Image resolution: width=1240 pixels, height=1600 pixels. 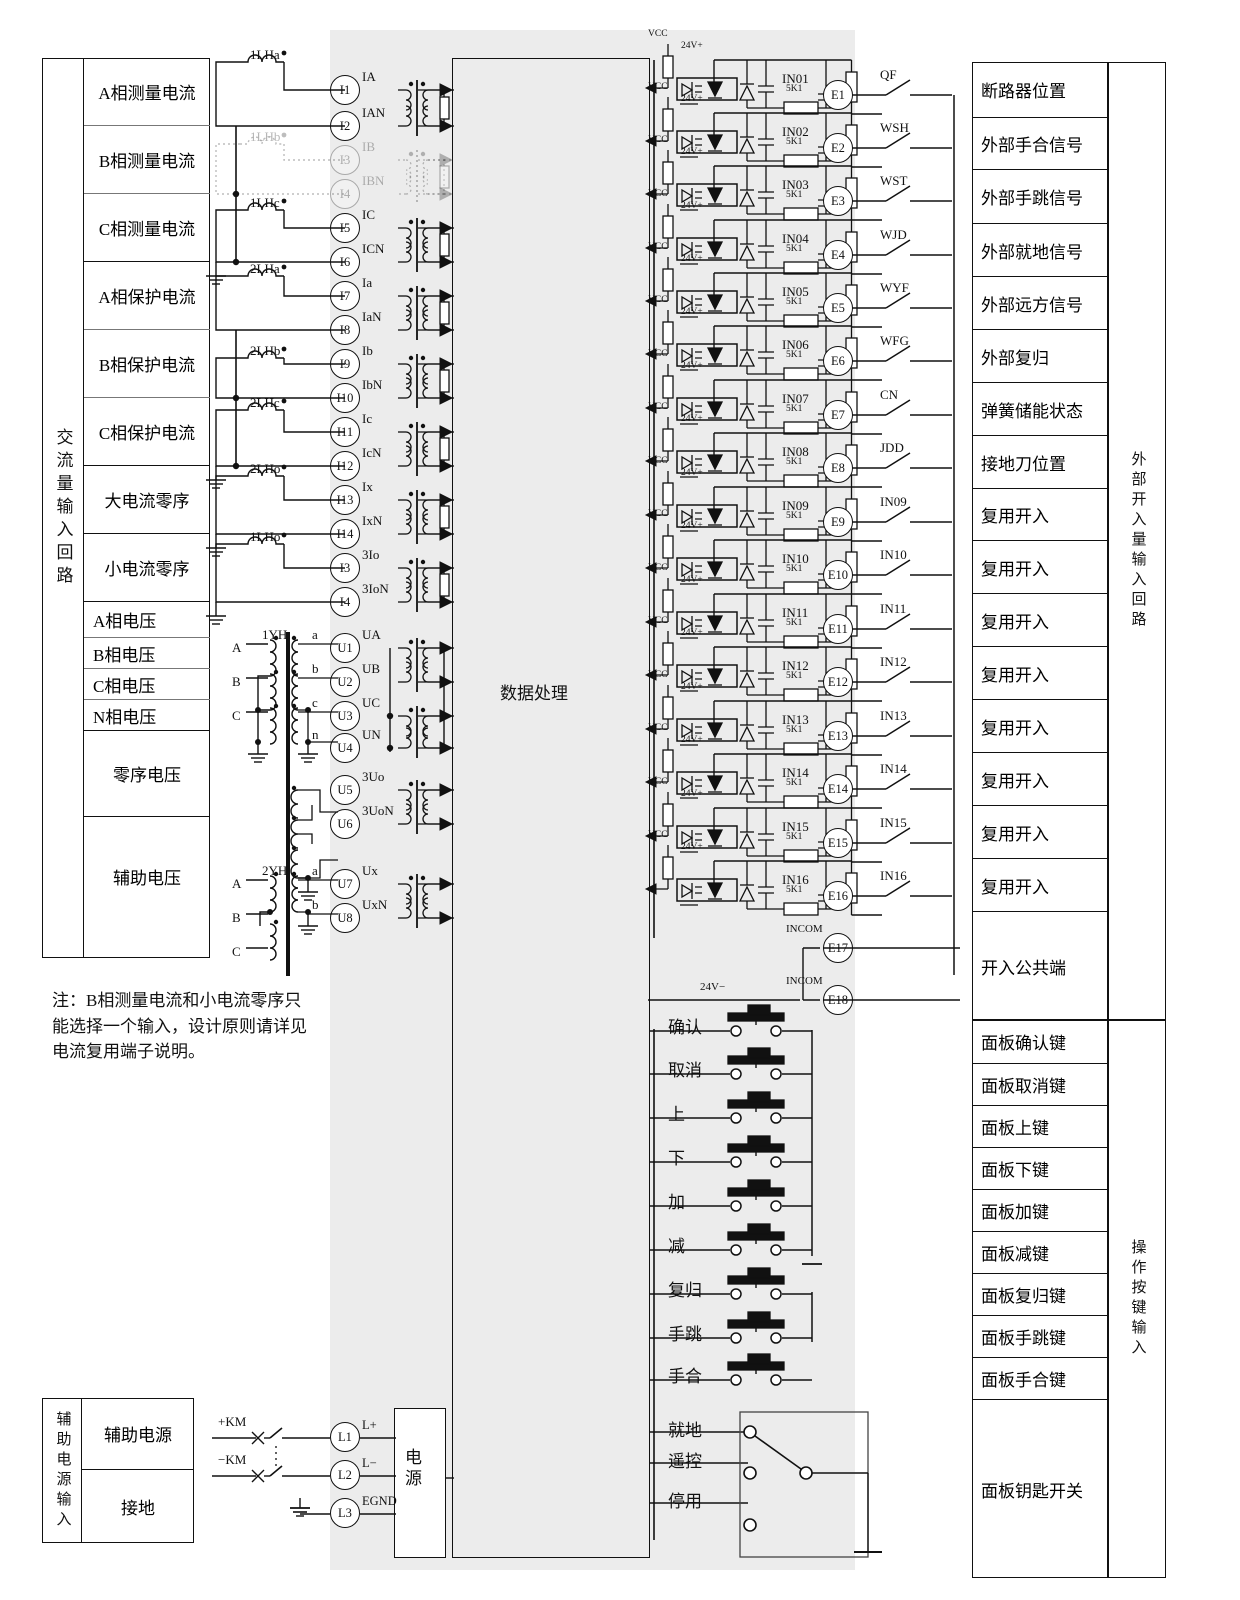 I want to click on di-desc-label-IN05: 外部远方信号, so click(x=1032, y=305).